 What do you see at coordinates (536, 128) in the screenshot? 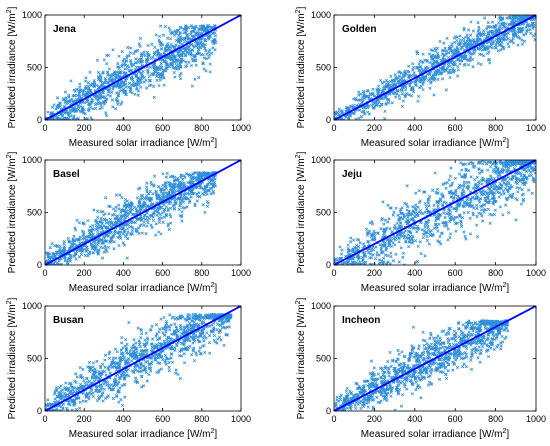
I see `x-tick-label: 1000` at bounding box center [536, 128].